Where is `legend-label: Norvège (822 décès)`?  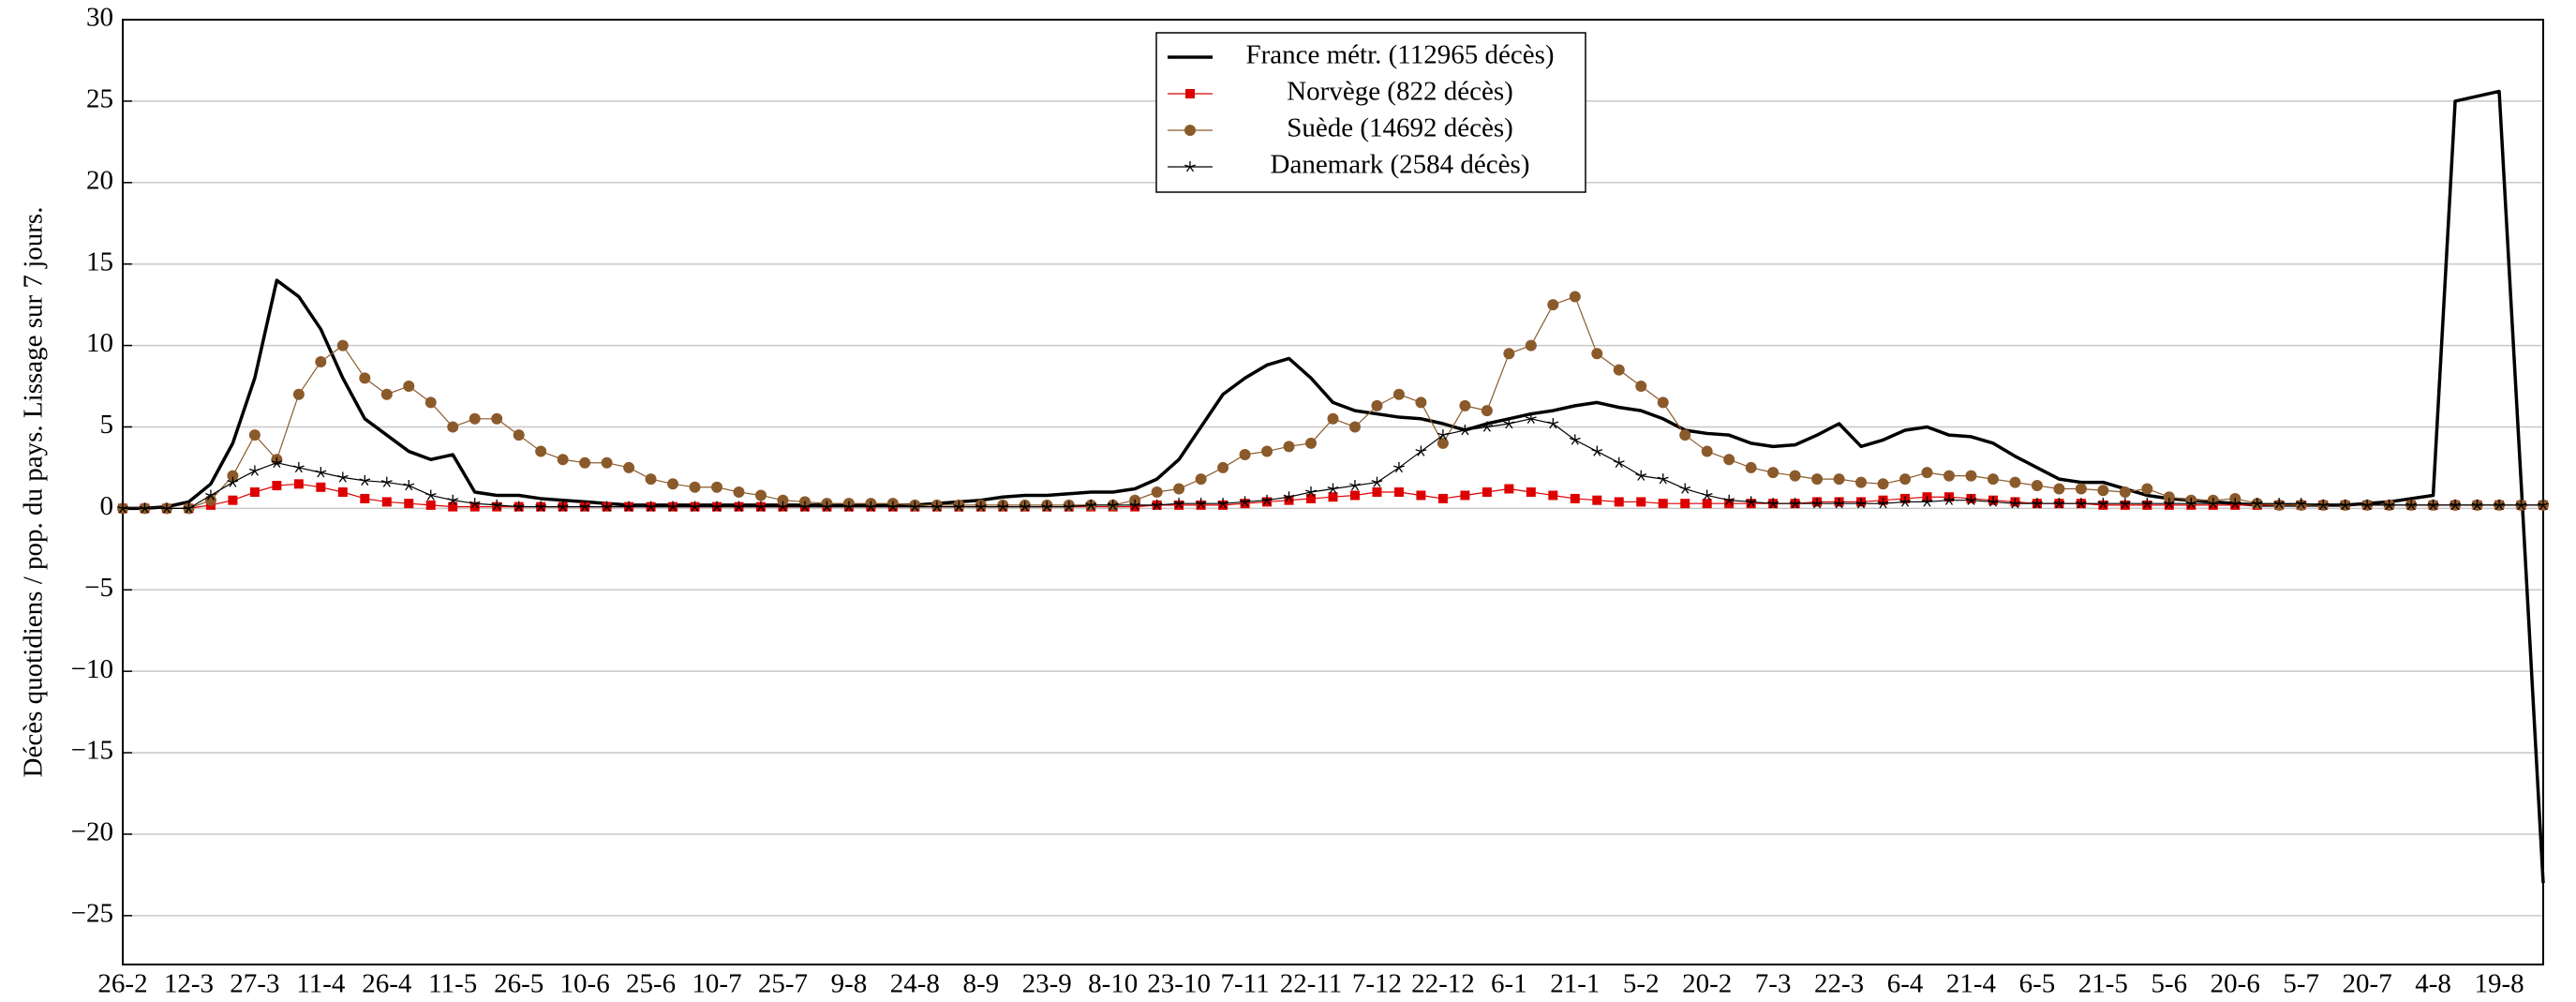 legend-label: Norvège (822 décès) is located at coordinates (1400, 92).